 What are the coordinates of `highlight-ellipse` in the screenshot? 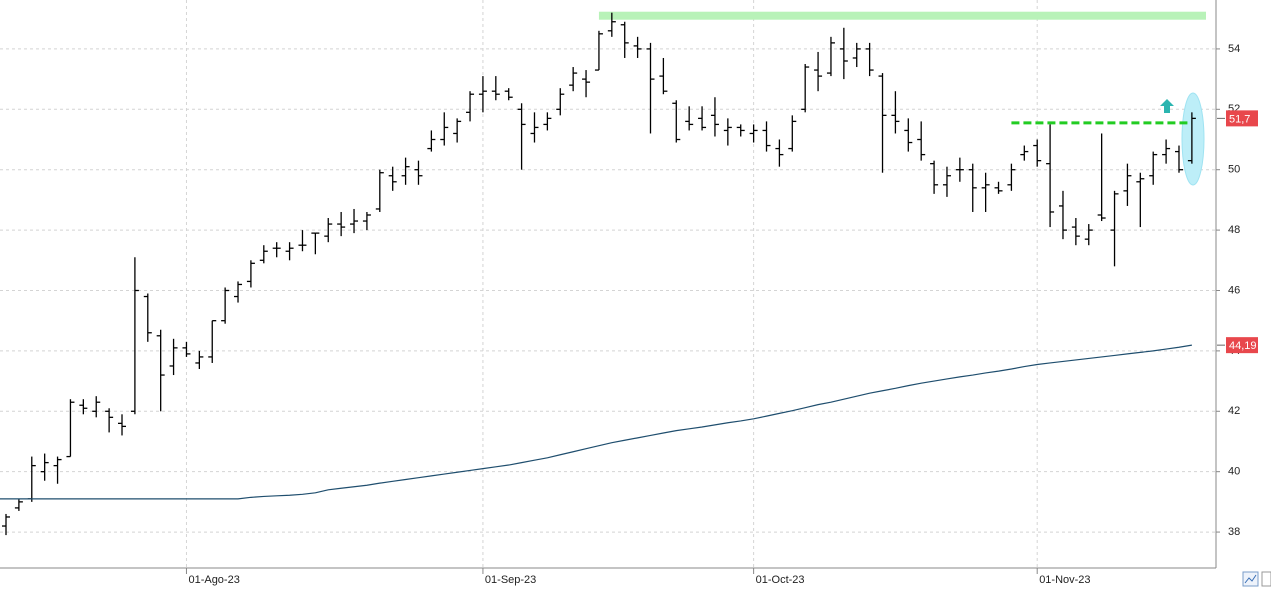 It's located at (1193, 139).